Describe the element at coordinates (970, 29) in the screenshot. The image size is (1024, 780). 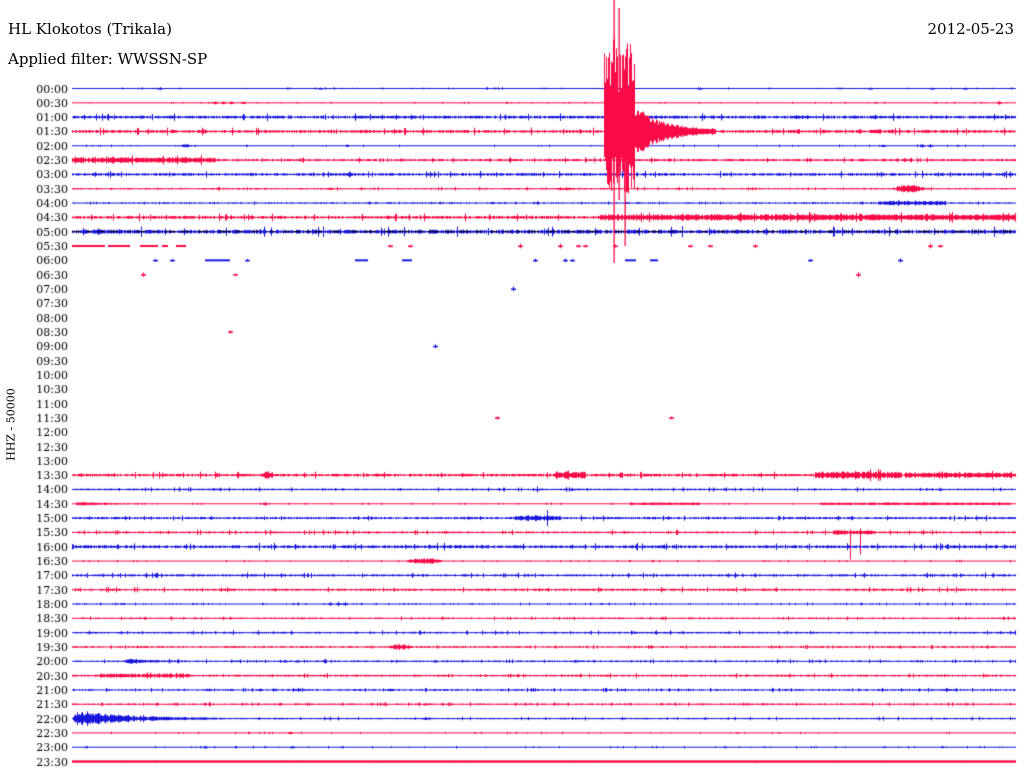
I see `date-label: 2012-05-23` at that location.